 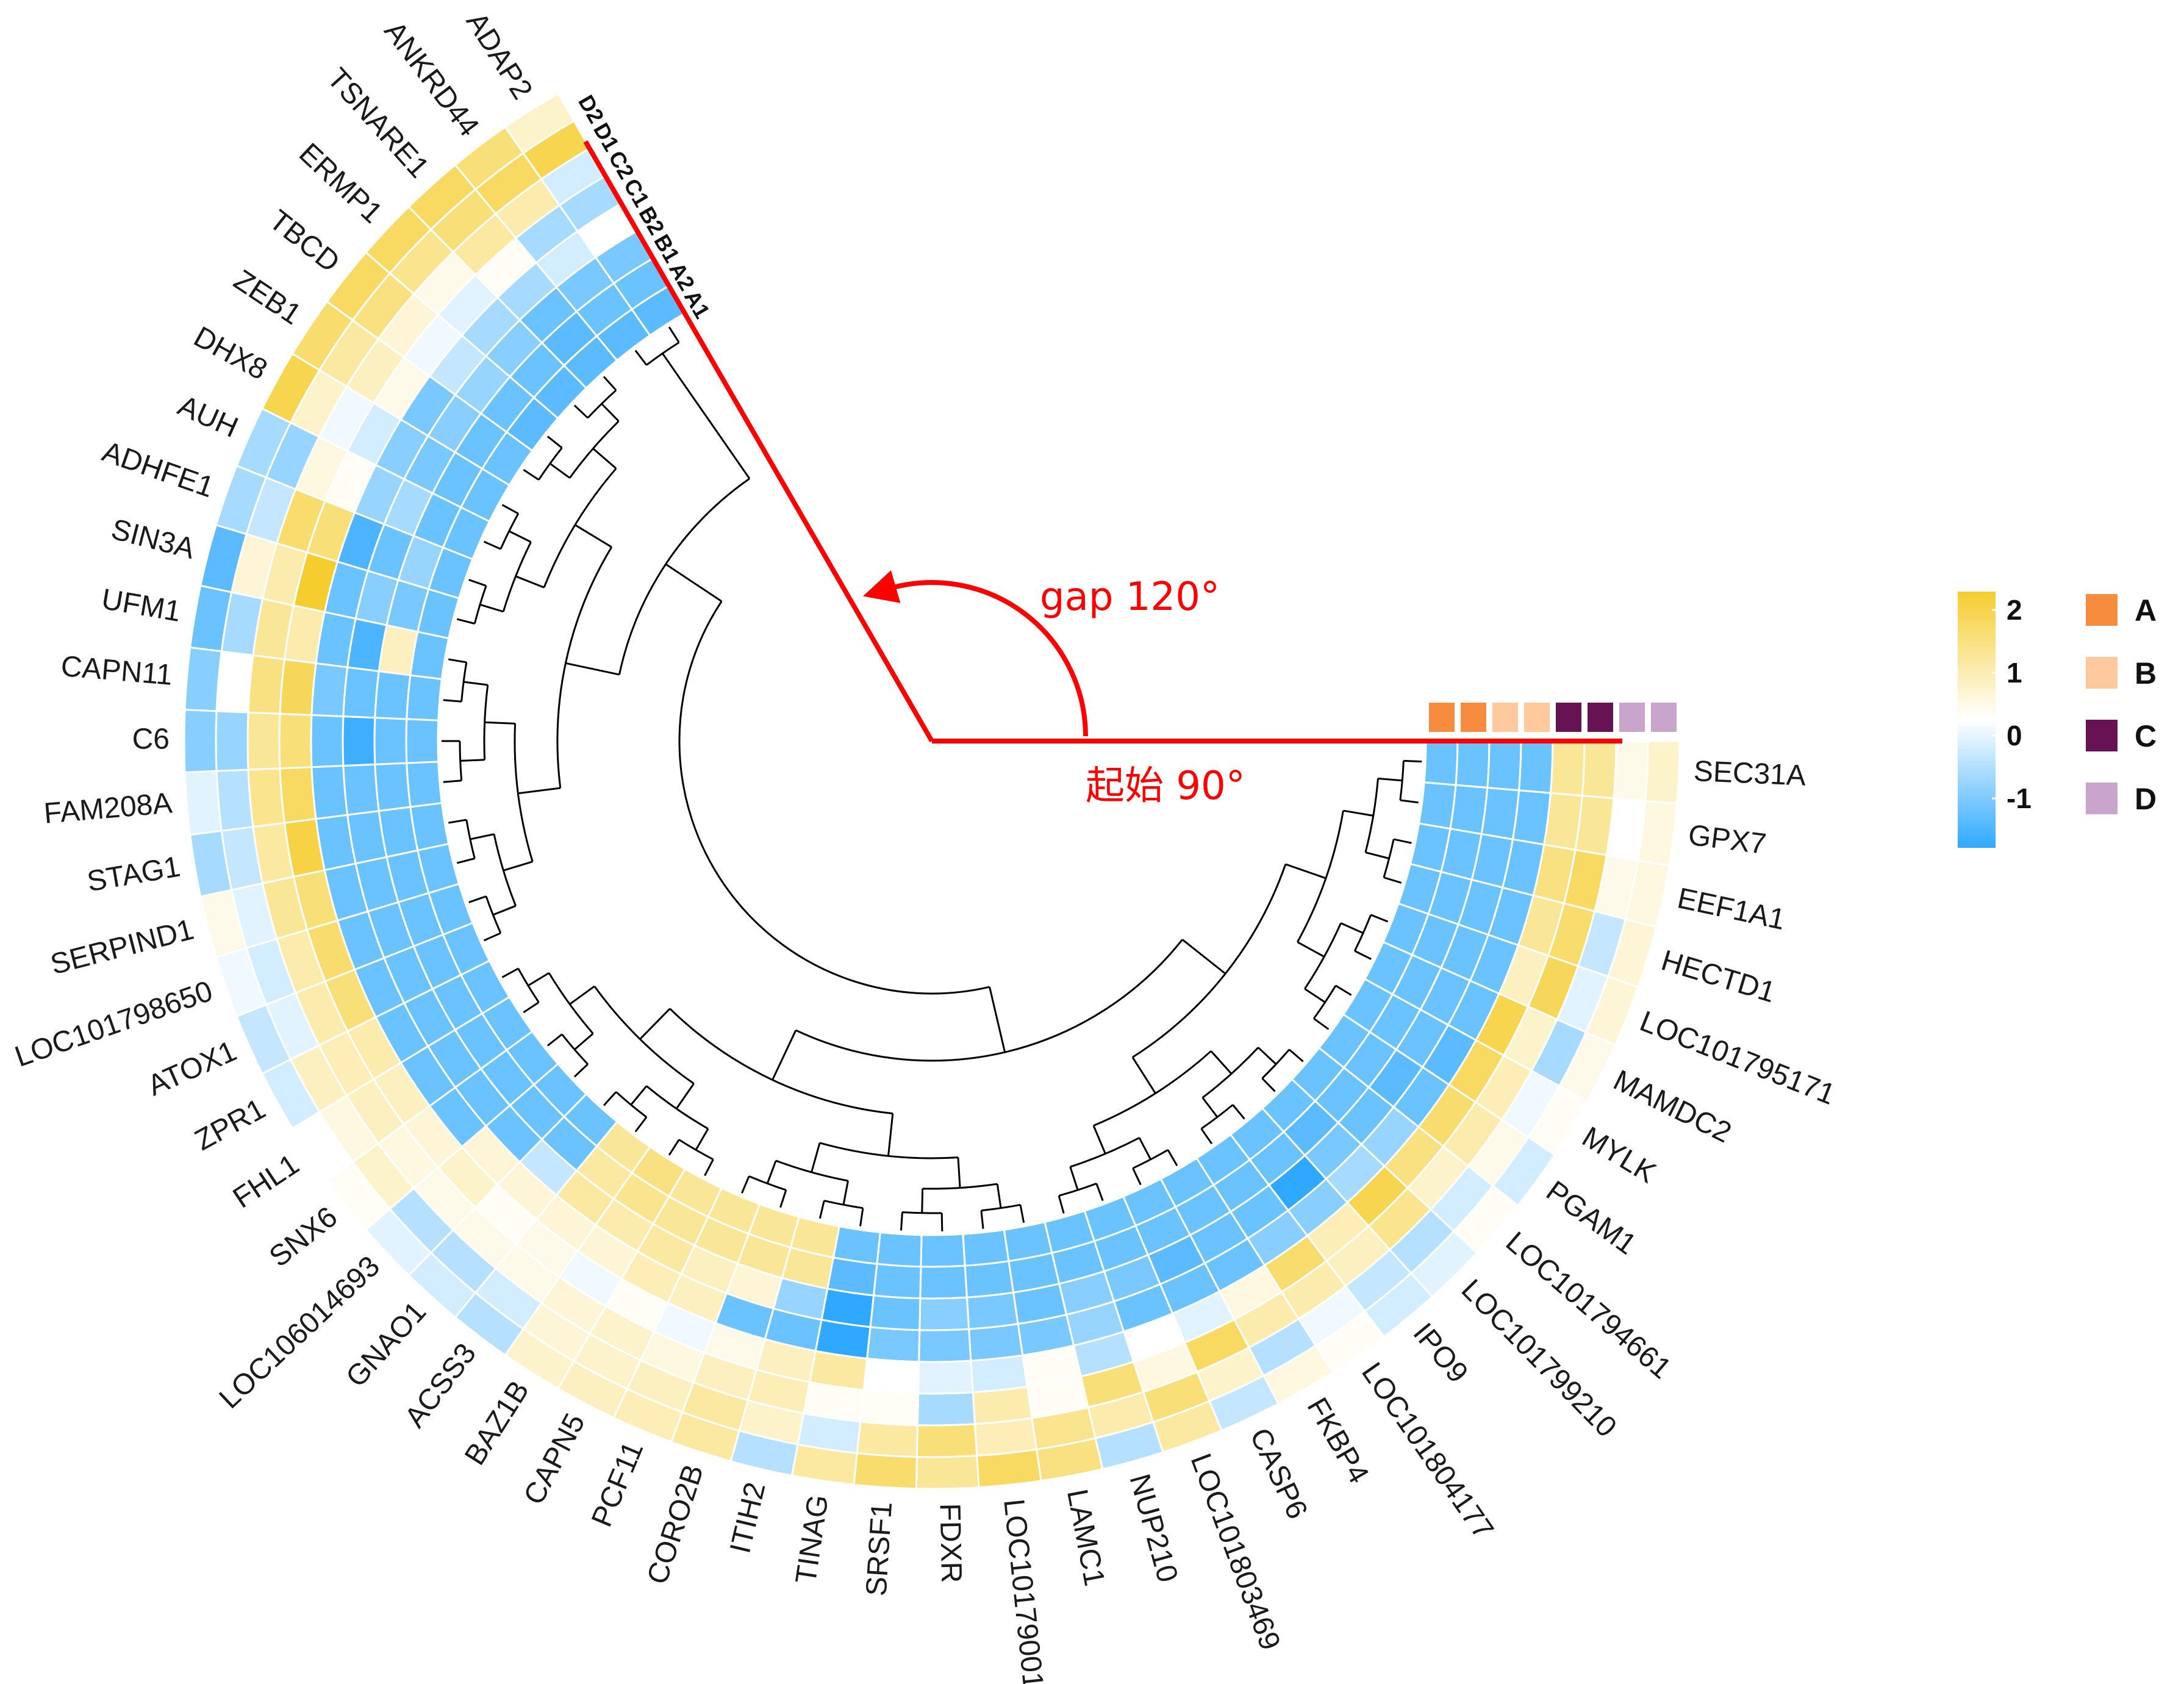 I want to click on gene-label: LOC101804177, so click(x=1427, y=1451).